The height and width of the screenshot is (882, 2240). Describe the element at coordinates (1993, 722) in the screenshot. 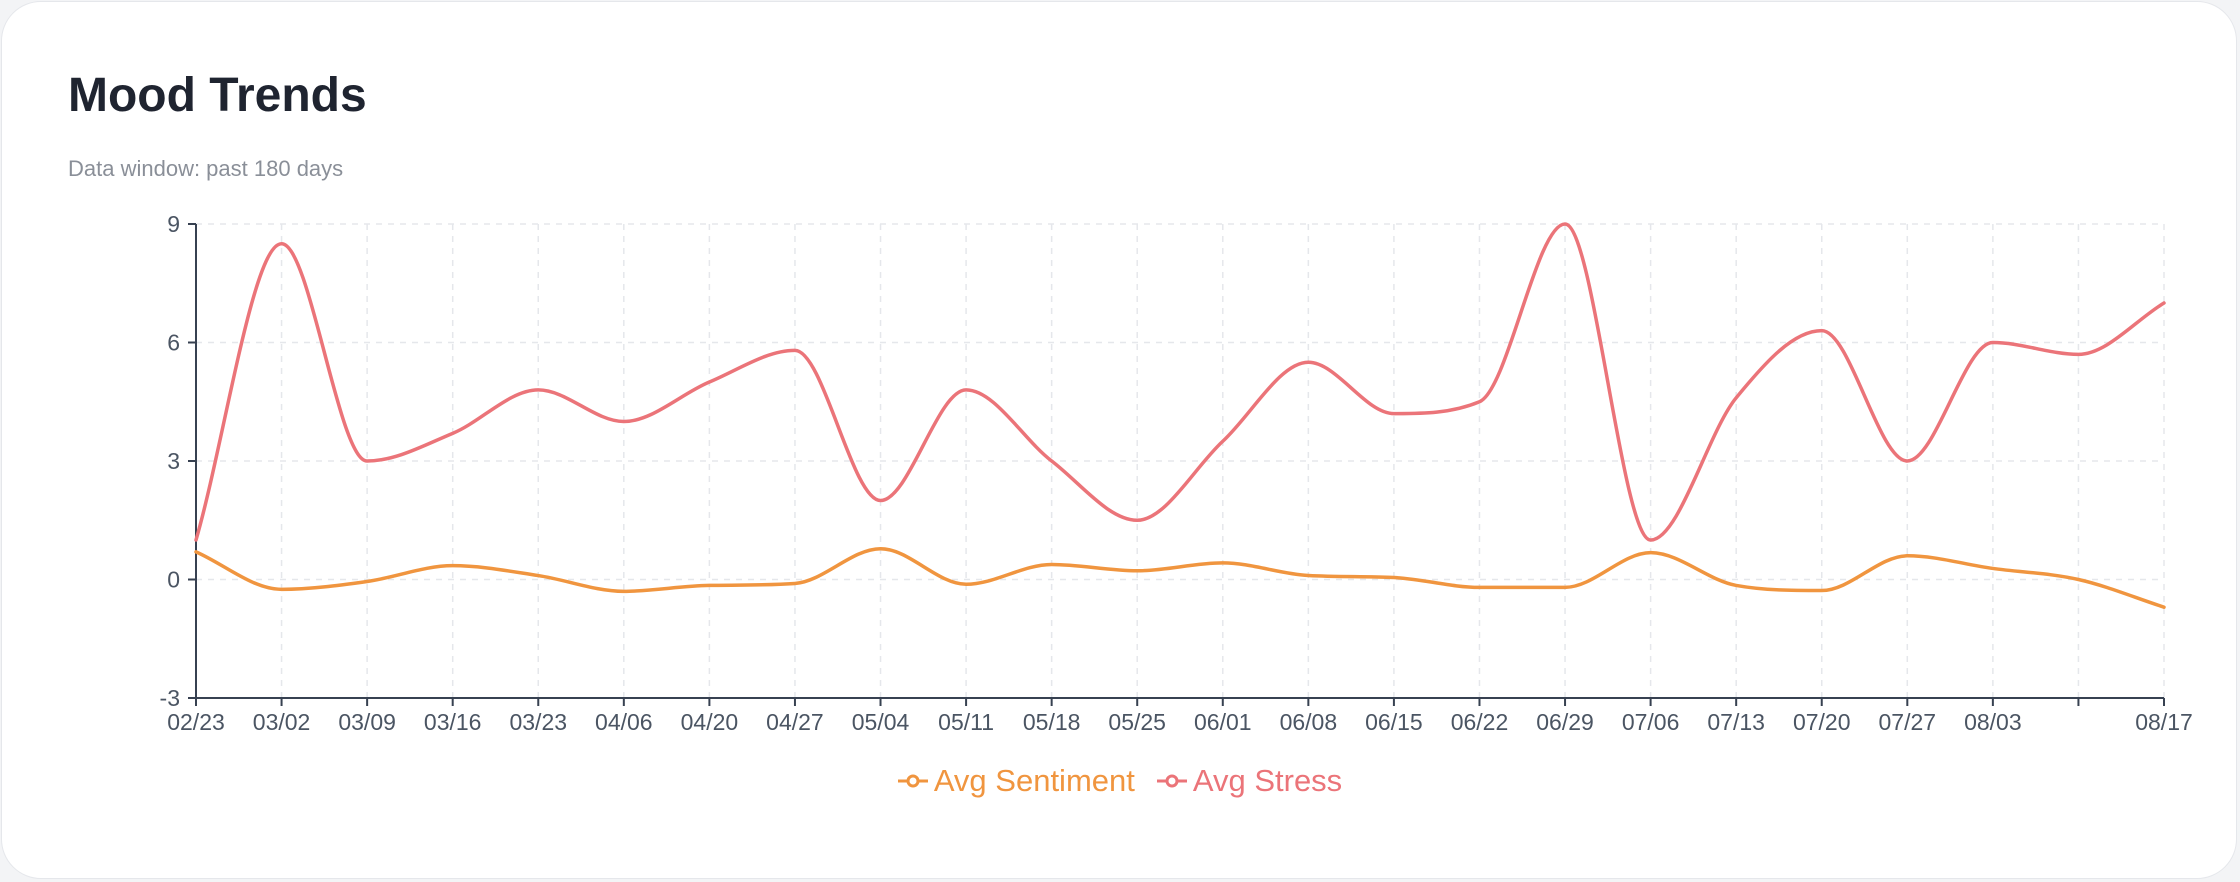

I see `x-tick-label: 08/03` at that location.